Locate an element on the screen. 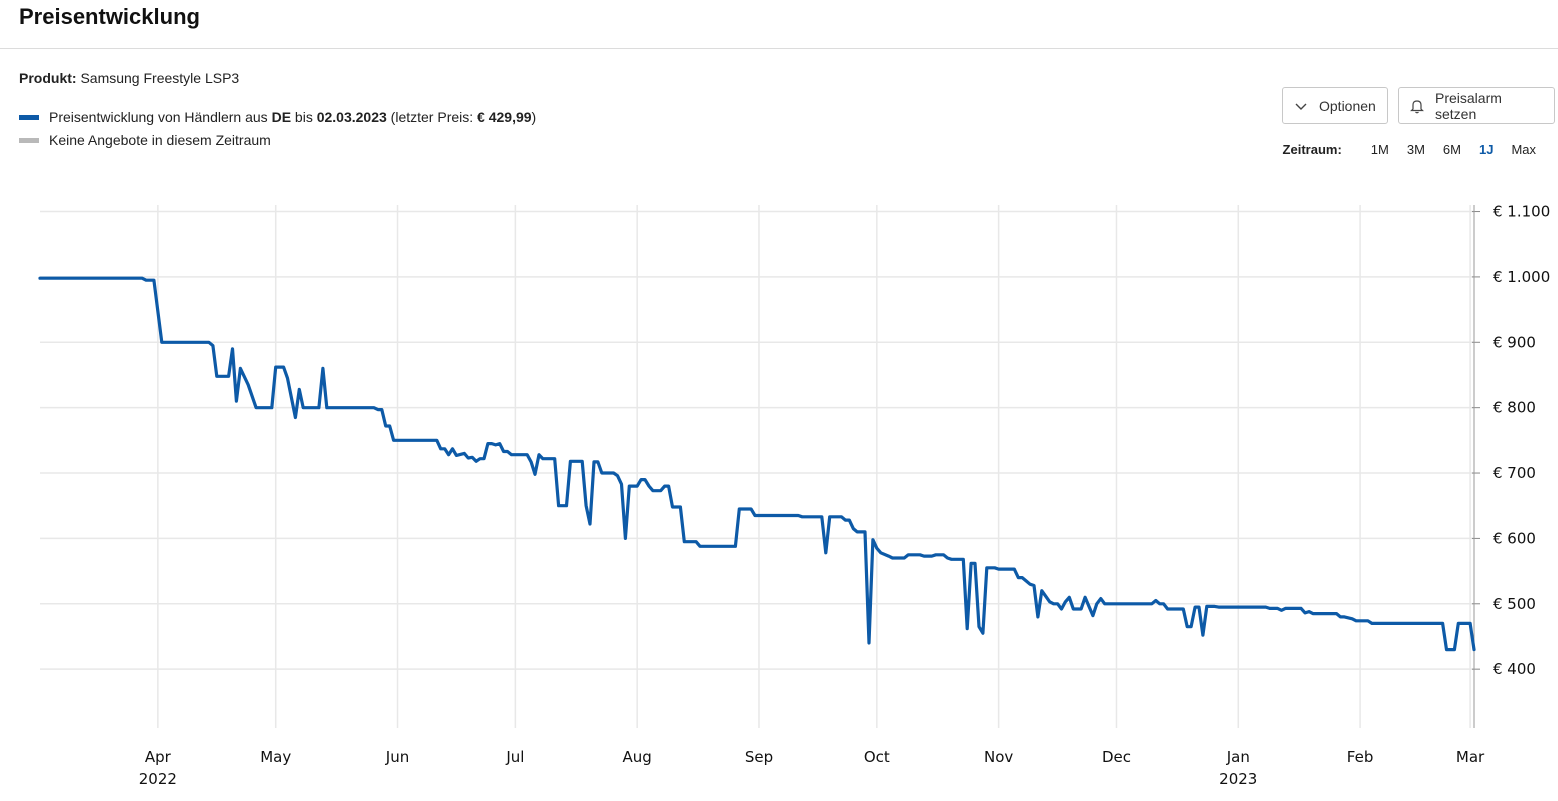 The image size is (1558, 801). header: Preisentwicklung is located at coordinates (779, 24).